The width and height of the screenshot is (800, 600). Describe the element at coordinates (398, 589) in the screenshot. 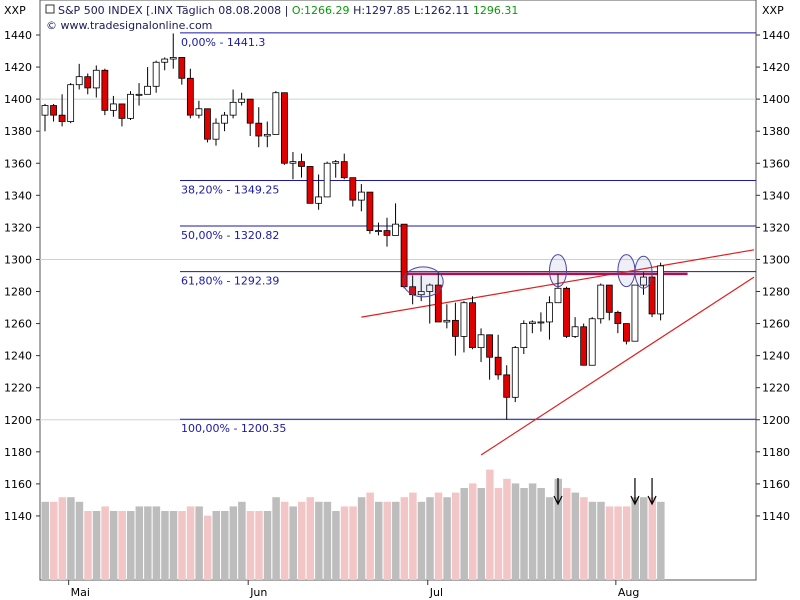

I see `x-axis-ticks: Mai Jun Jul Aug` at that location.